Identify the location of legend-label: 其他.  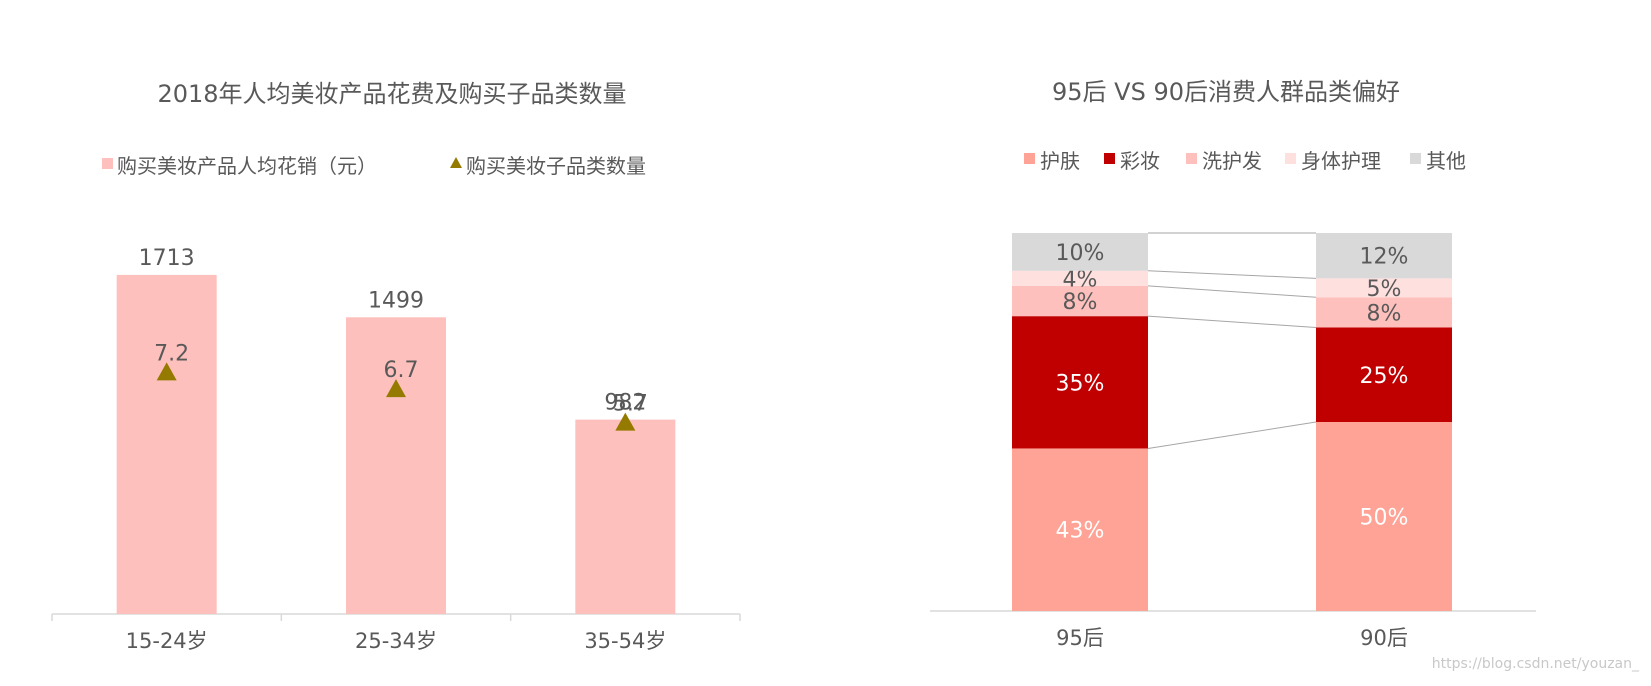
(1446, 161).